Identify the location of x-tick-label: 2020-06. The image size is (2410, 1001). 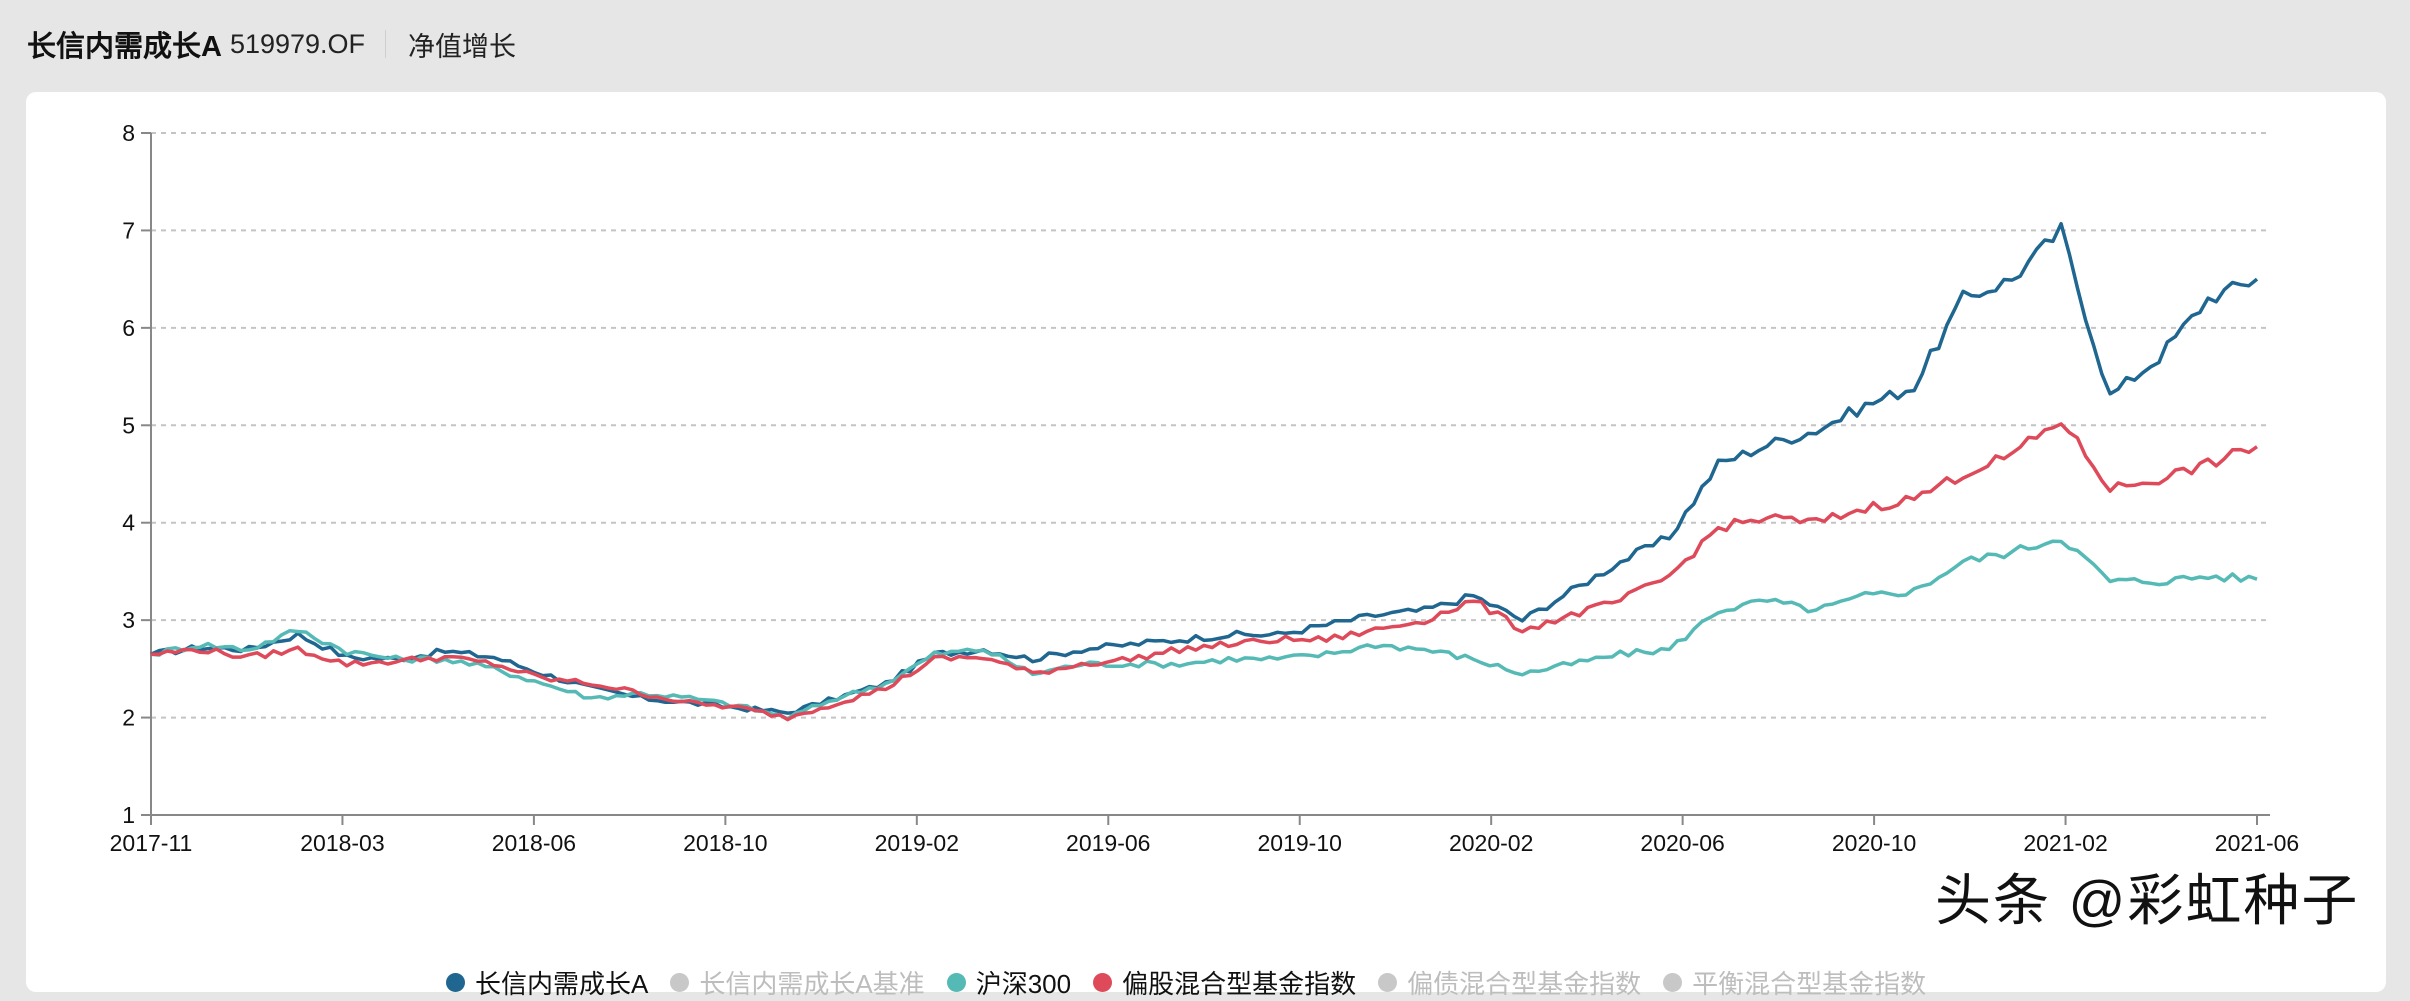
(1682, 843).